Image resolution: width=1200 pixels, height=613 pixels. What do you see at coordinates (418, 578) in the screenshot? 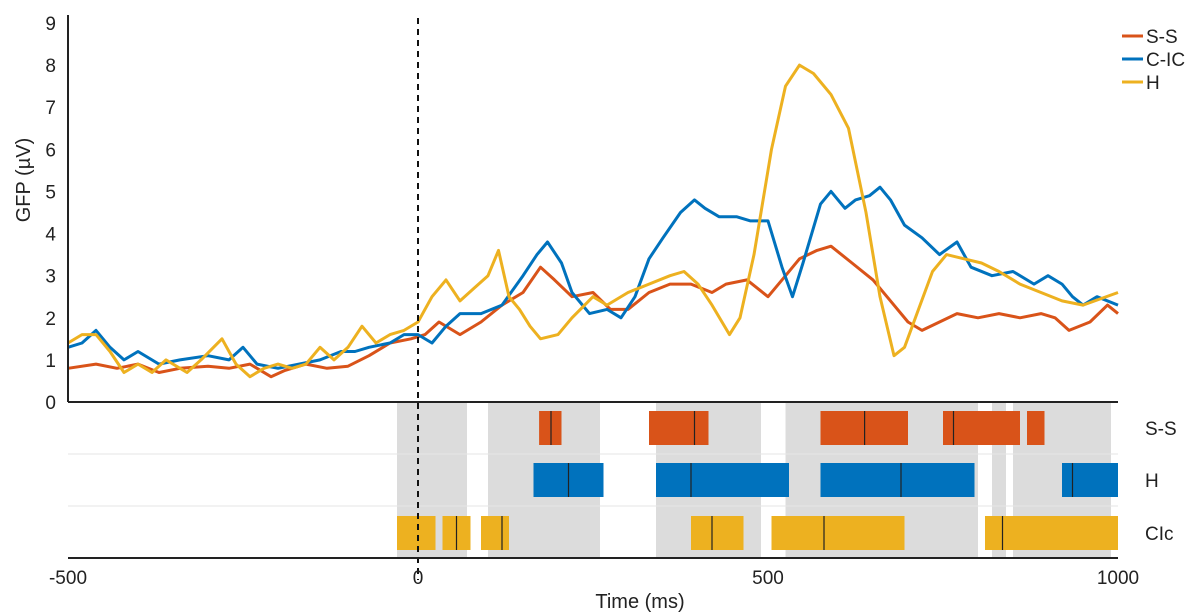
I see `x-tick-label: 0` at bounding box center [418, 578].